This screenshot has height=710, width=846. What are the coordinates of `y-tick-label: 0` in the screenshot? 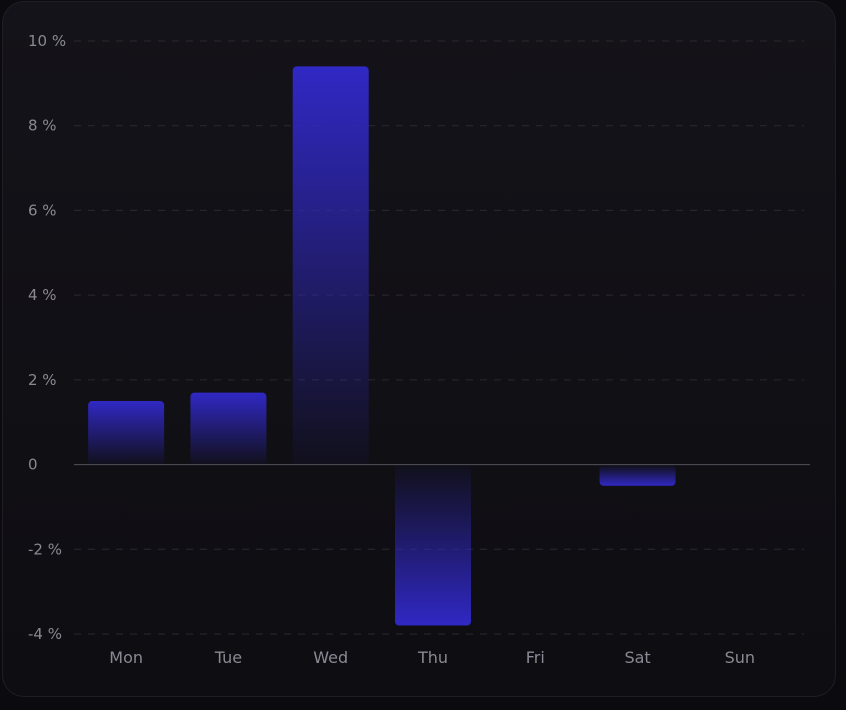 It's located at (33, 465).